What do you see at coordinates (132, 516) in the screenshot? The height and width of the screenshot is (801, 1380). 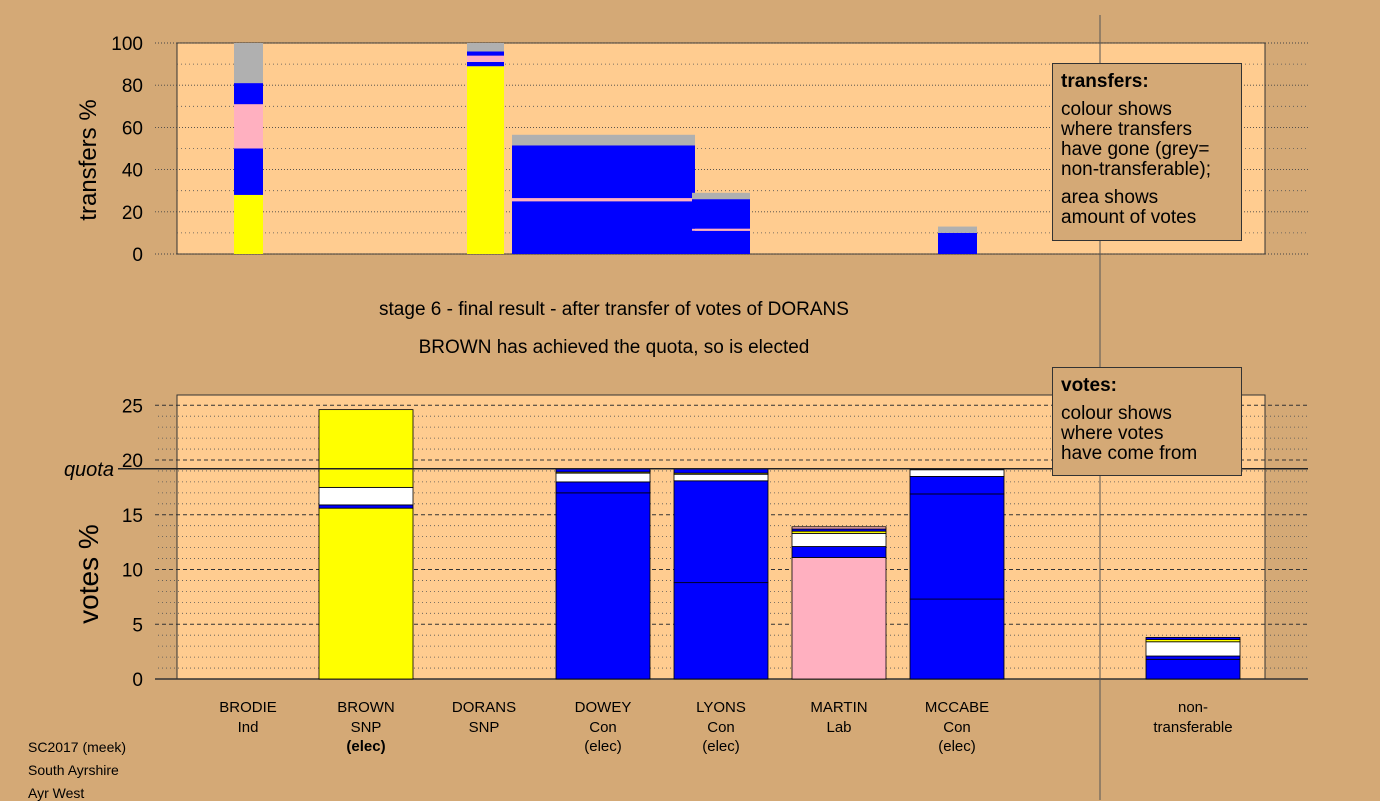 I see `y-tick-label: 15` at bounding box center [132, 516].